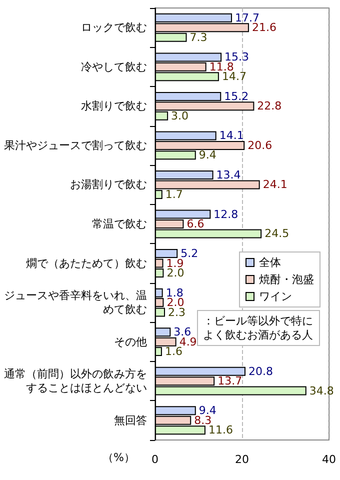 Image resolution: width=340 pixels, height=480 pixels. What do you see at coordinates (75, 381) in the screenshot?
I see `y-tick-label: 通常（前問）以外の飲み方をすることはほとんどない` at bounding box center [75, 381].